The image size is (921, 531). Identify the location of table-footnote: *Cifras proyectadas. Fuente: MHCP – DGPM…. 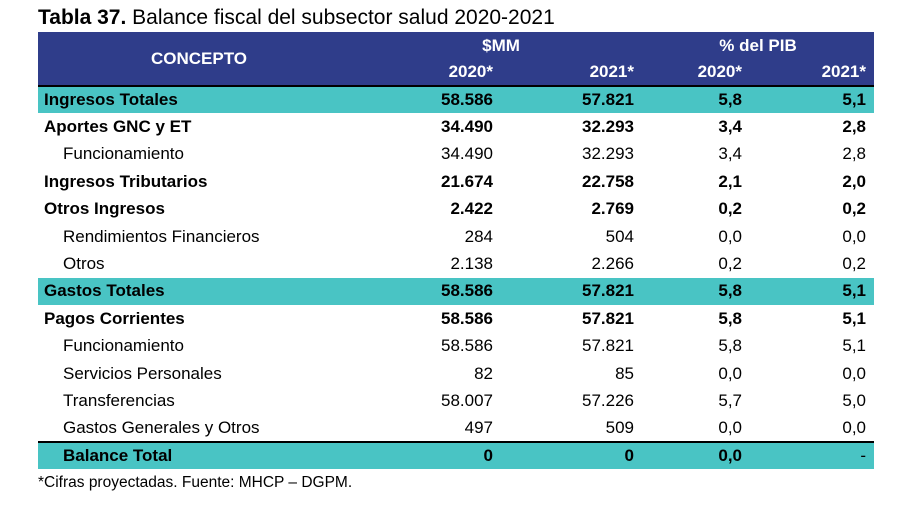
(195, 482).